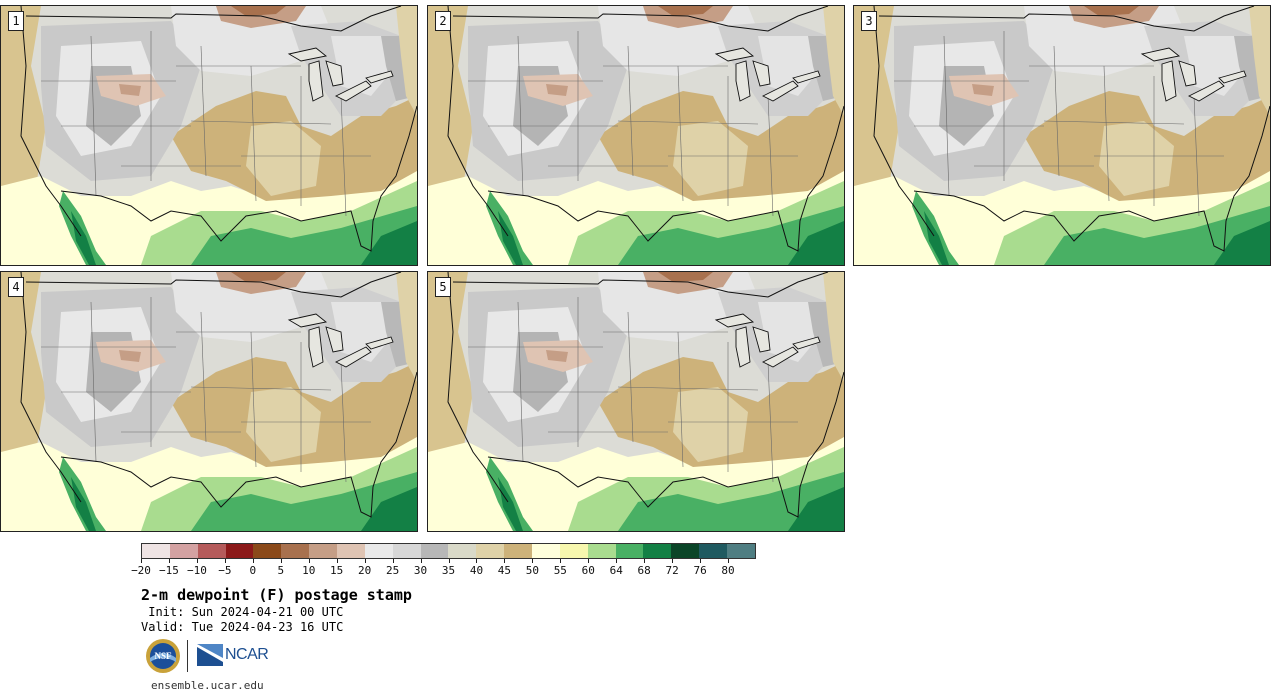 The width and height of the screenshot is (1280, 696). What do you see at coordinates (476, 570) in the screenshot?
I see `colorbar-tick-label: 40` at bounding box center [476, 570].